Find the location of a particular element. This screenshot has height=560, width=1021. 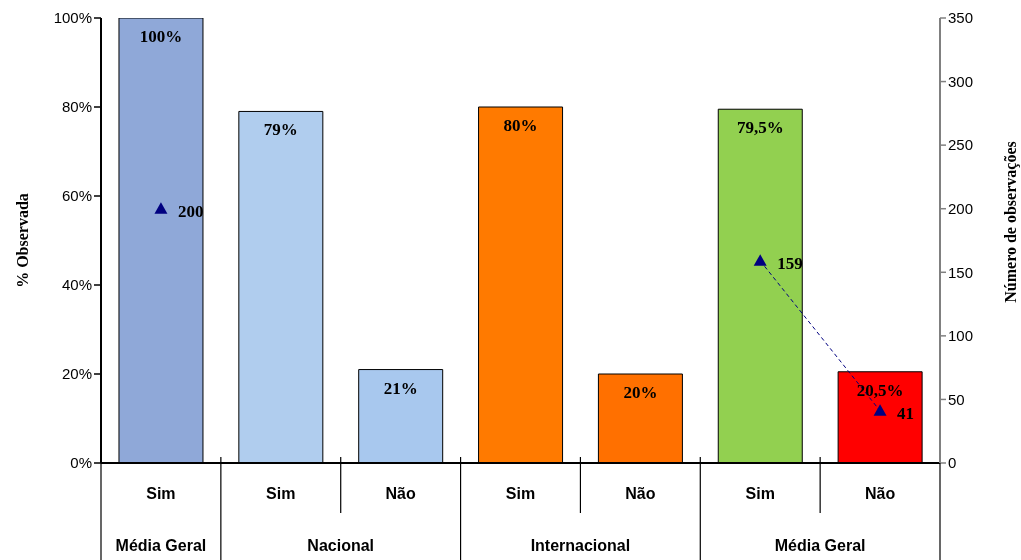

text: Nacional is located at coordinates (341, 545).